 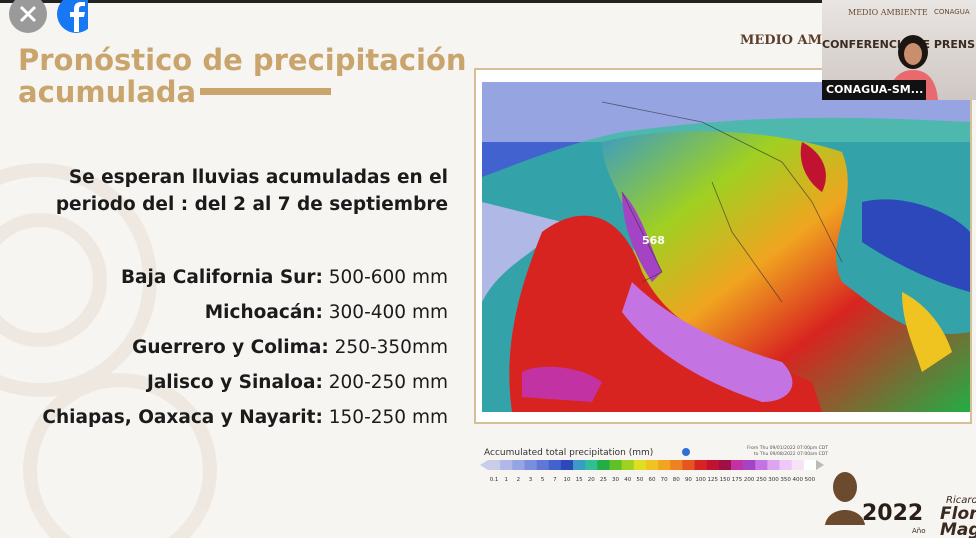 I want to click on footer-logo: Ricardo Flores Magón 2022 Año, so click(x=900, y=505).